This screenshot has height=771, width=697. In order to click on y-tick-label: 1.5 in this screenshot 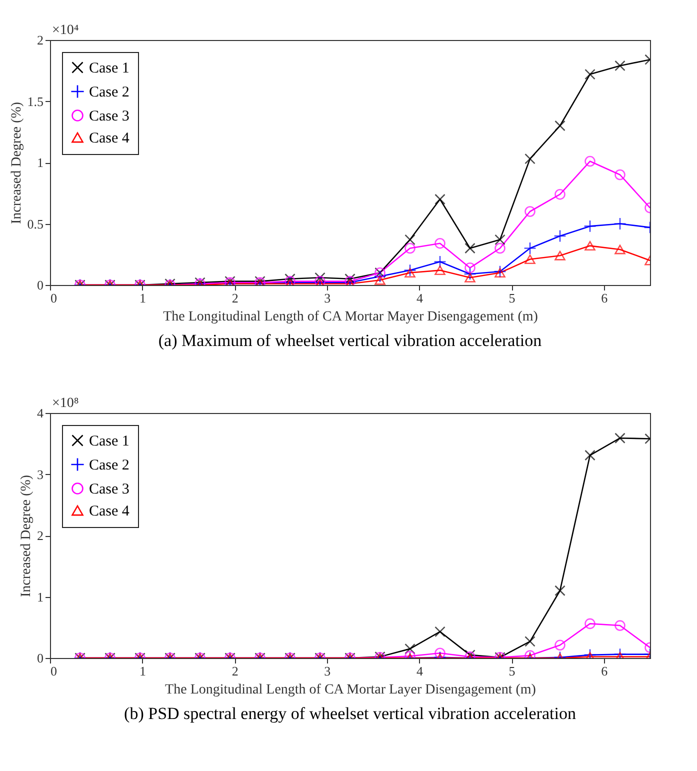, I will do `click(35, 101)`.